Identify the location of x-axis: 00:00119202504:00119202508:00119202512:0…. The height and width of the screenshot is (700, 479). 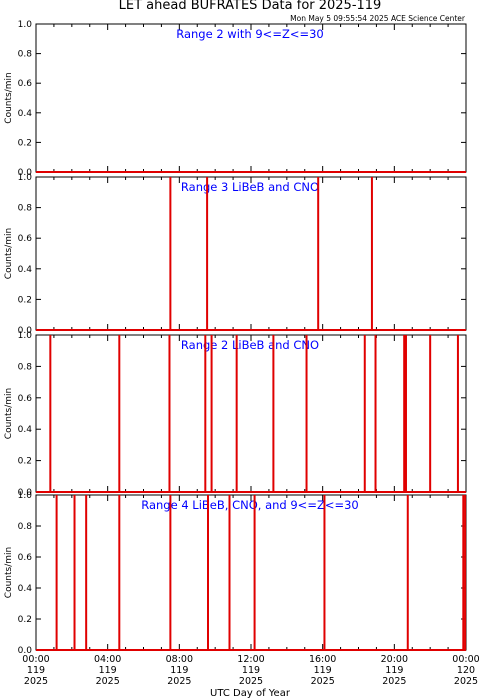
(250, 670).